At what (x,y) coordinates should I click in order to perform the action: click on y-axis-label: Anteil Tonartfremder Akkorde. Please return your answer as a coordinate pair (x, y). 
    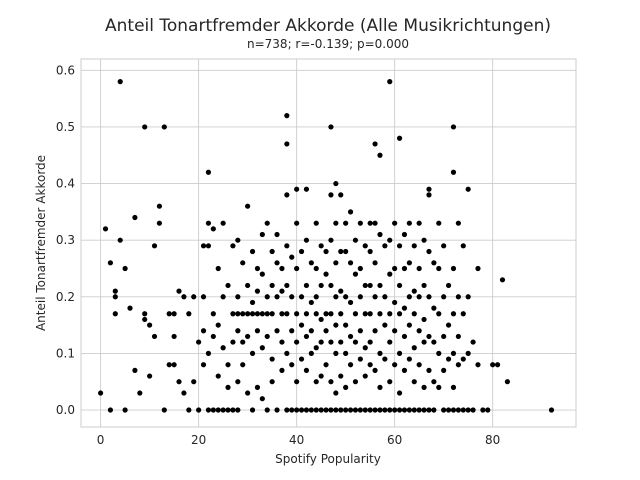
    Looking at the image, I should click on (41, 243).